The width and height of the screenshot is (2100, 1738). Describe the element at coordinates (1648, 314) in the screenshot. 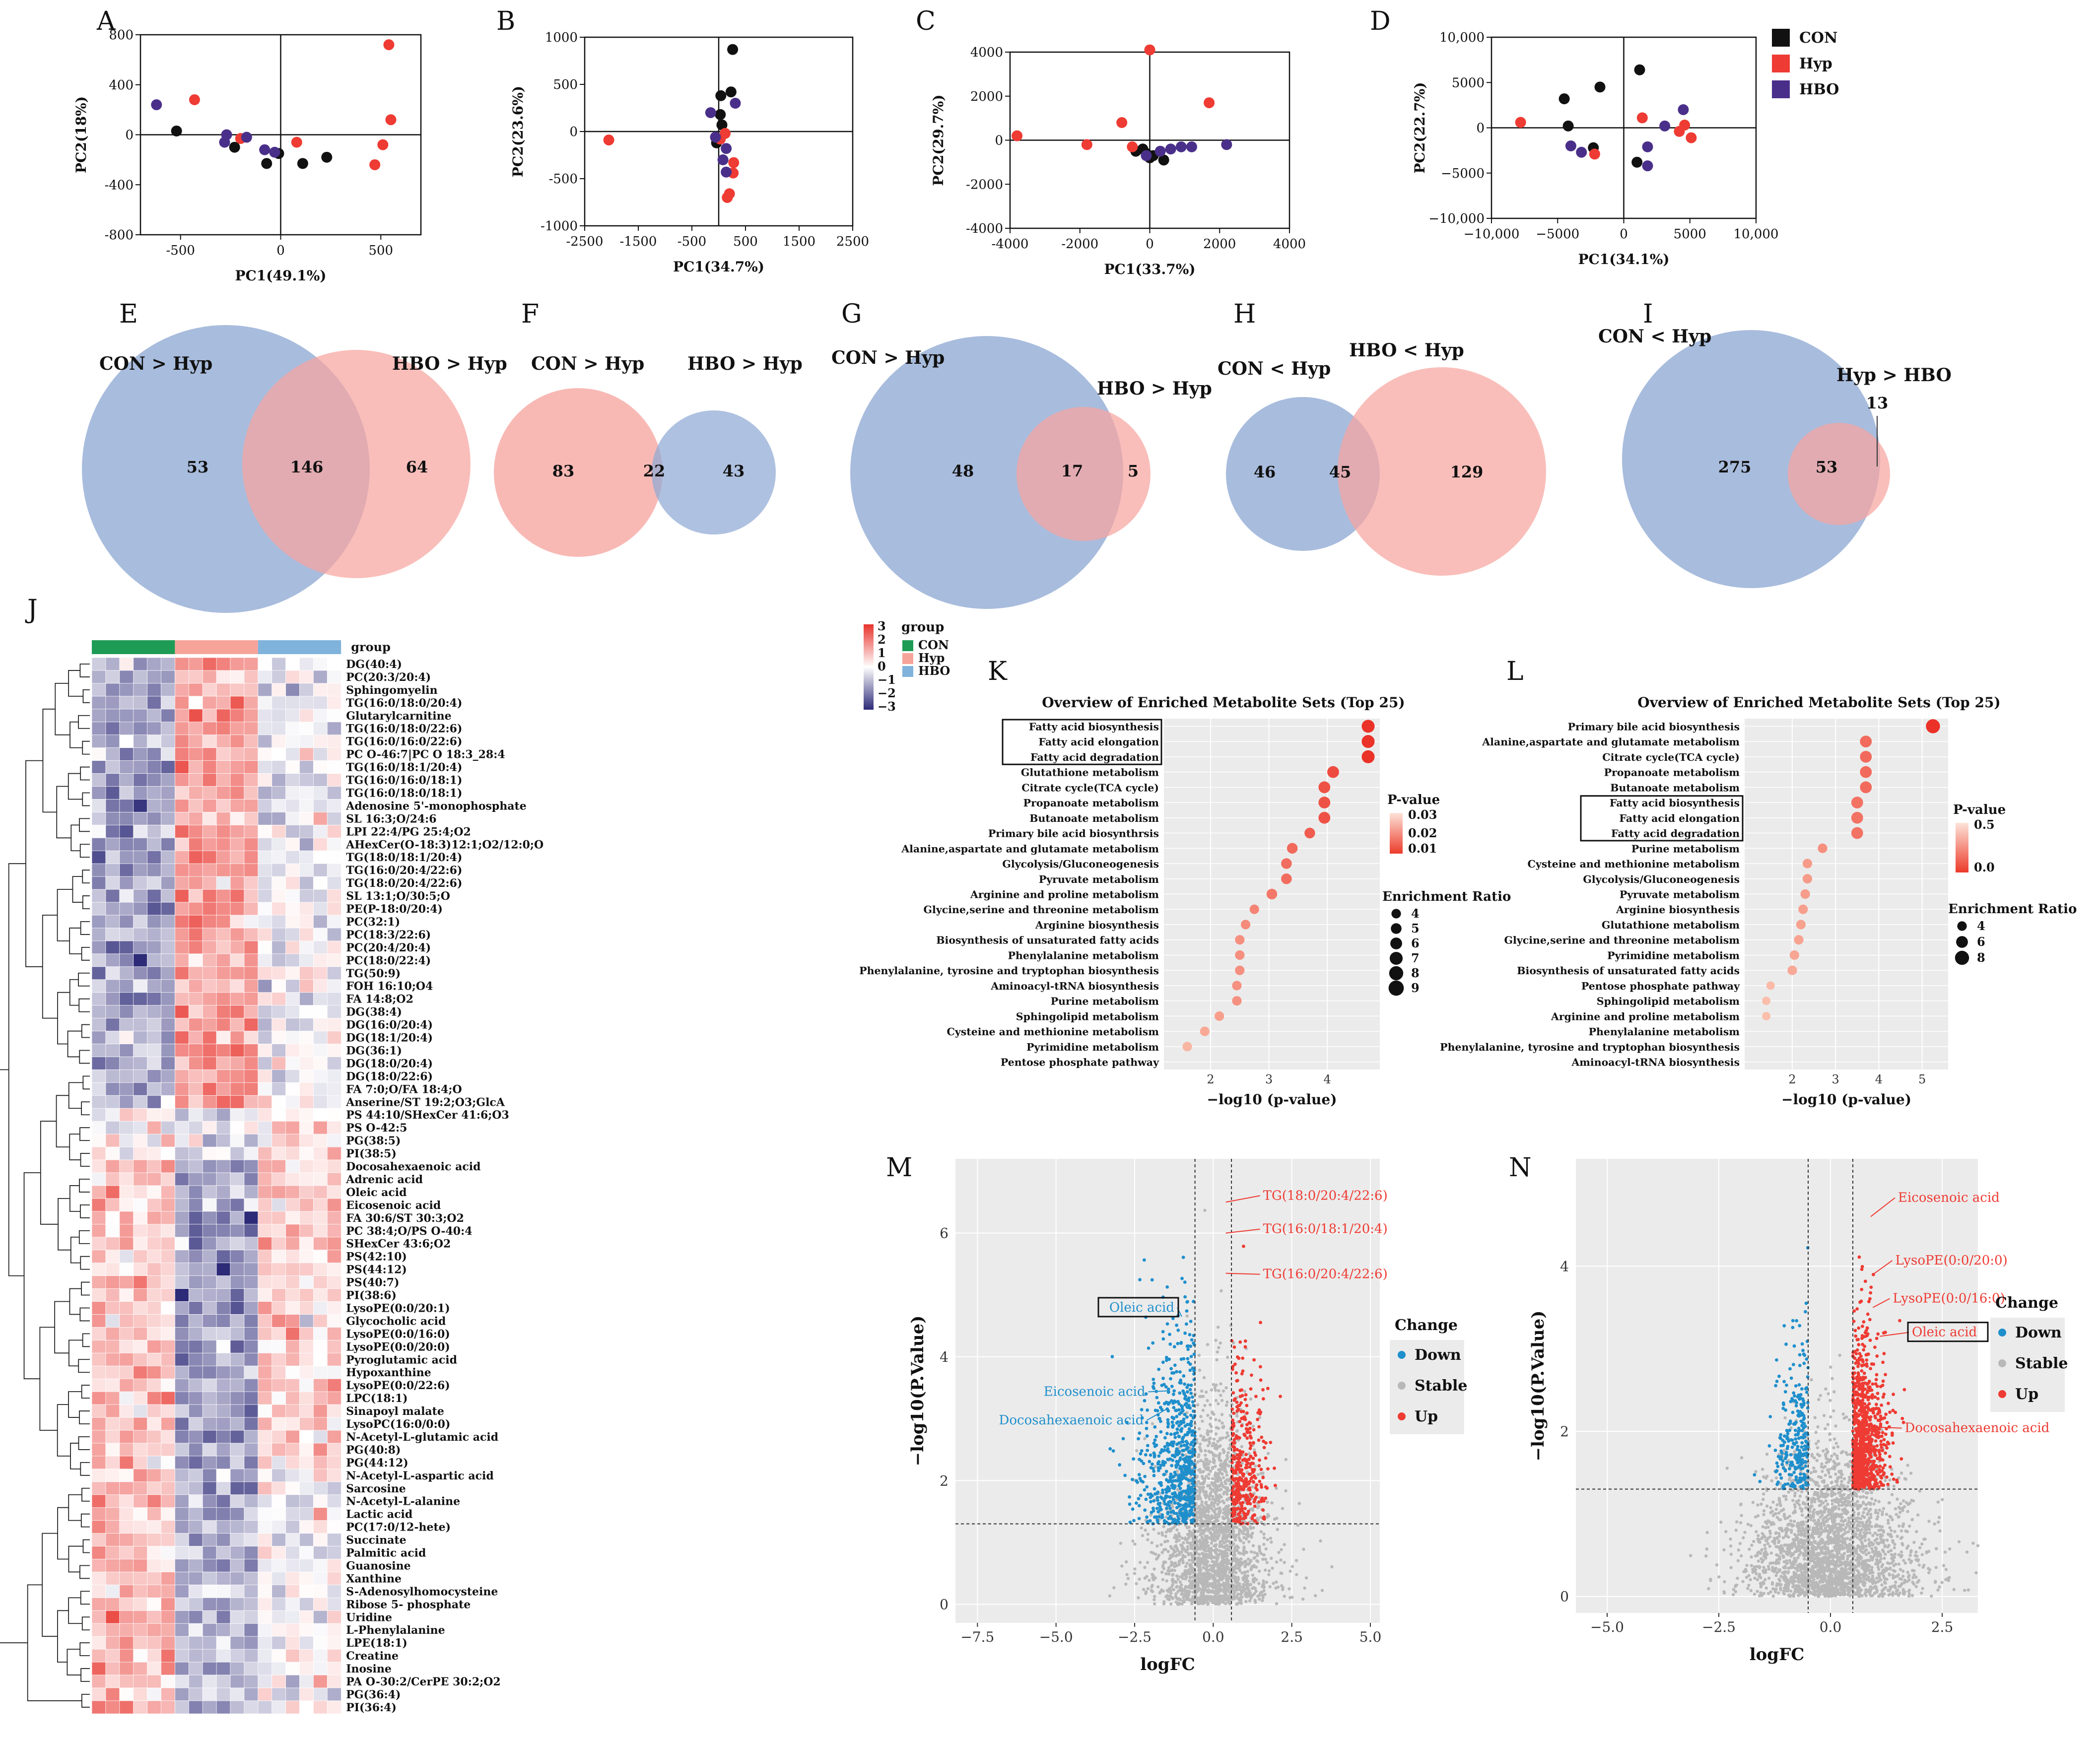

I see `panel-letter-I: I` at that location.